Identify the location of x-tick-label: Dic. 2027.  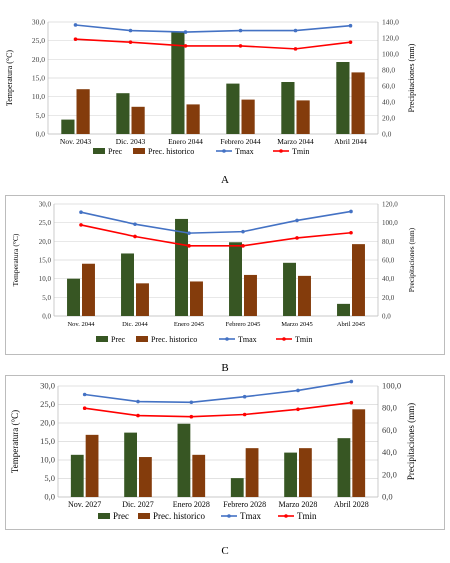
(138, 504).